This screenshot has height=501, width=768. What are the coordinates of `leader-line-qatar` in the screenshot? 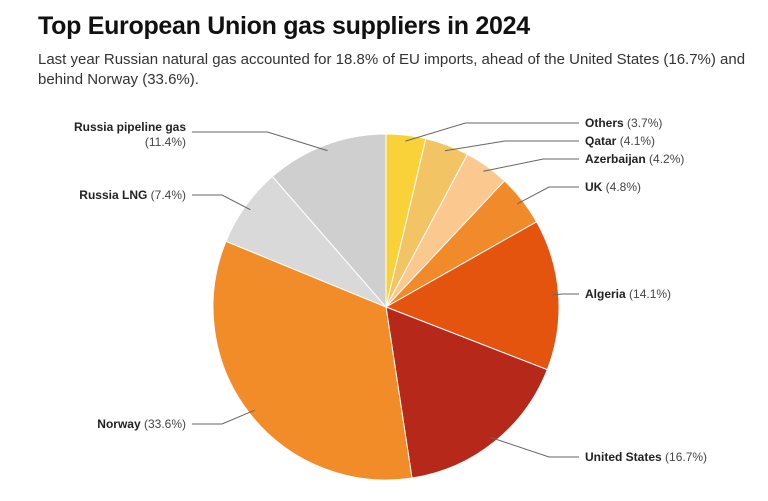 It's located at (511, 146).